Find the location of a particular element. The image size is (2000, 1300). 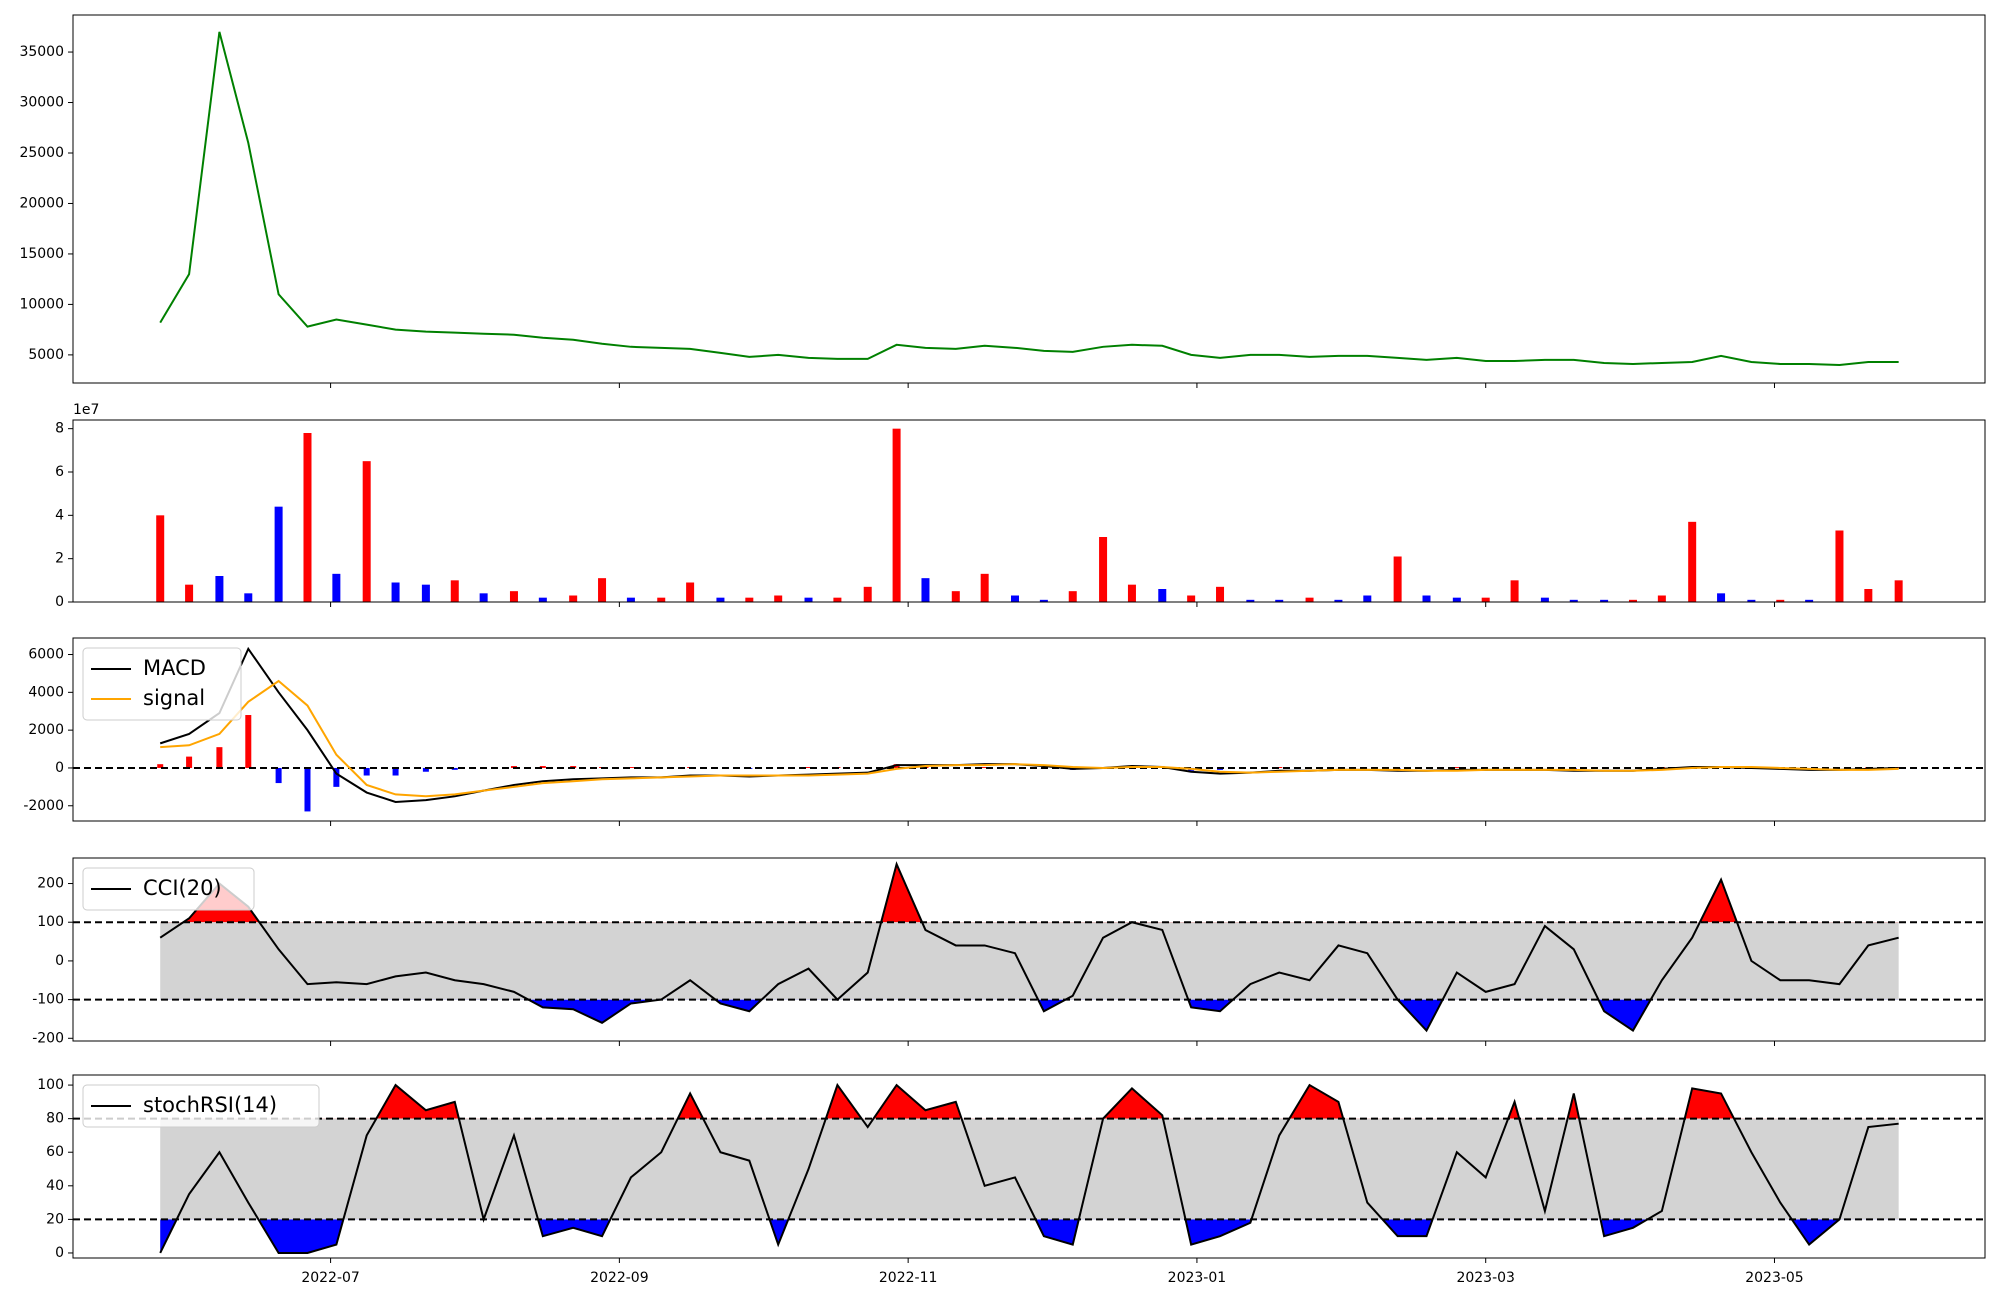

y-tick-label: 30000 is located at coordinates (41, 103).